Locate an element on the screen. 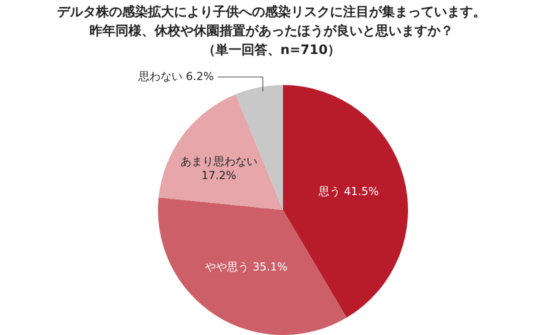  slice-label: 思わない 6.2% is located at coordinates (175, 76).